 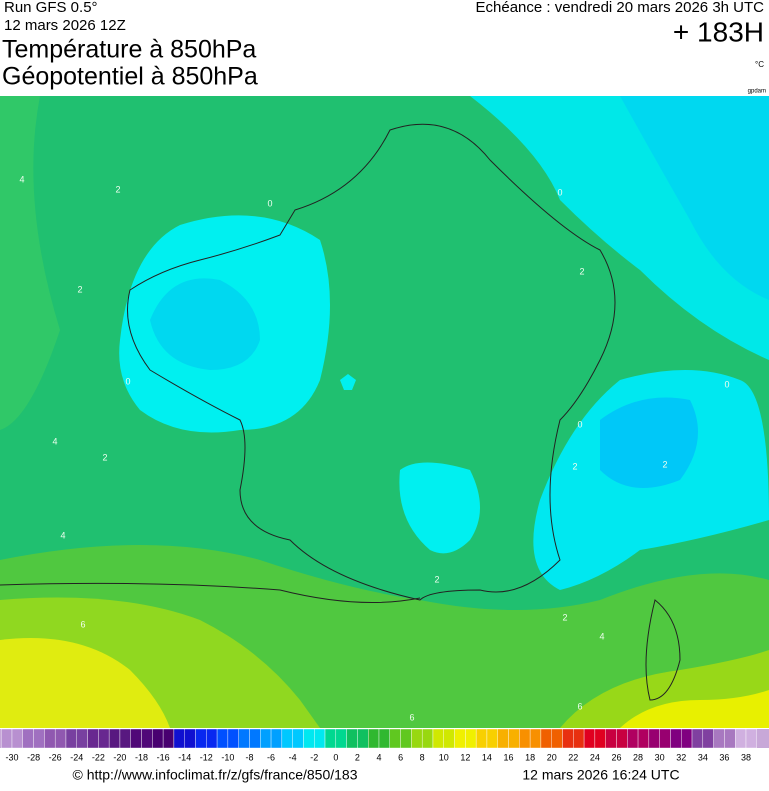 What do you see at coordinates (378, 757) in the screenshot?
I see `colorbar-label: 4` at bounding box center [378, 757].